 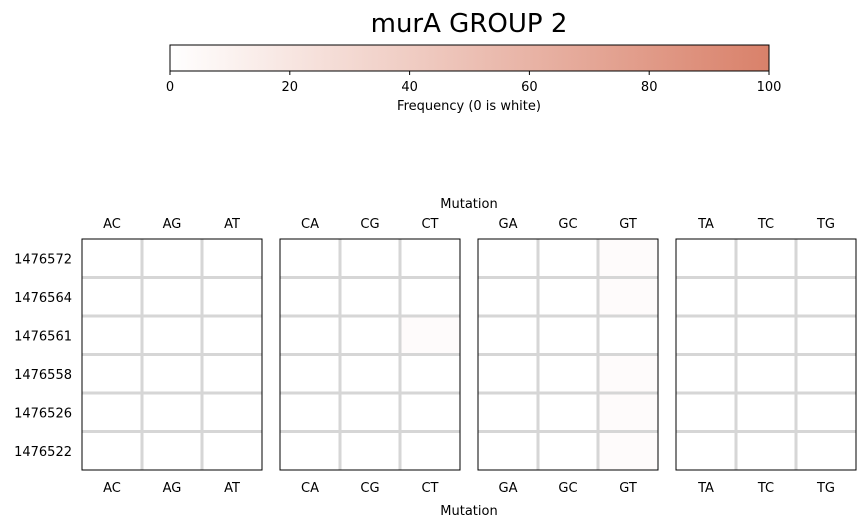 What do you see at coordinates (429, 224) in the screenshot?
I see `column-label-top: CT` at bounding box center [429, 224].